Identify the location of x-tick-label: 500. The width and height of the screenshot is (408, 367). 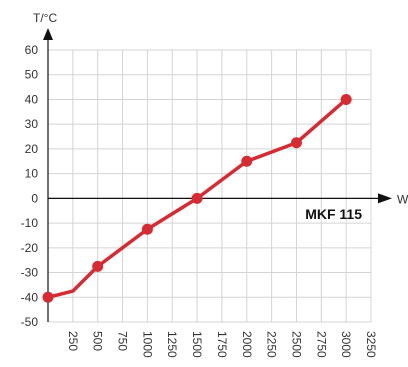
(98, 341).